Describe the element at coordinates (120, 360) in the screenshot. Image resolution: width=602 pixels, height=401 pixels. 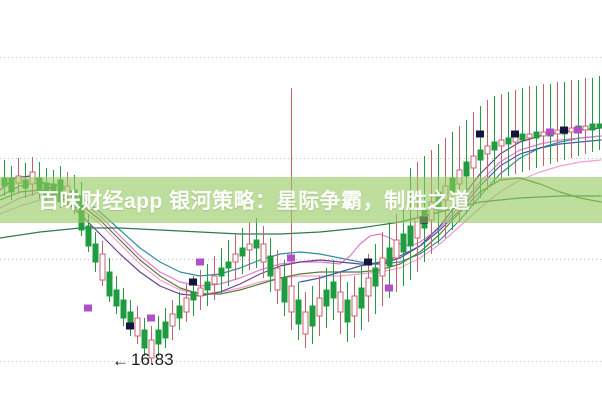
I see `left-arrow-icon: ←` at that location.